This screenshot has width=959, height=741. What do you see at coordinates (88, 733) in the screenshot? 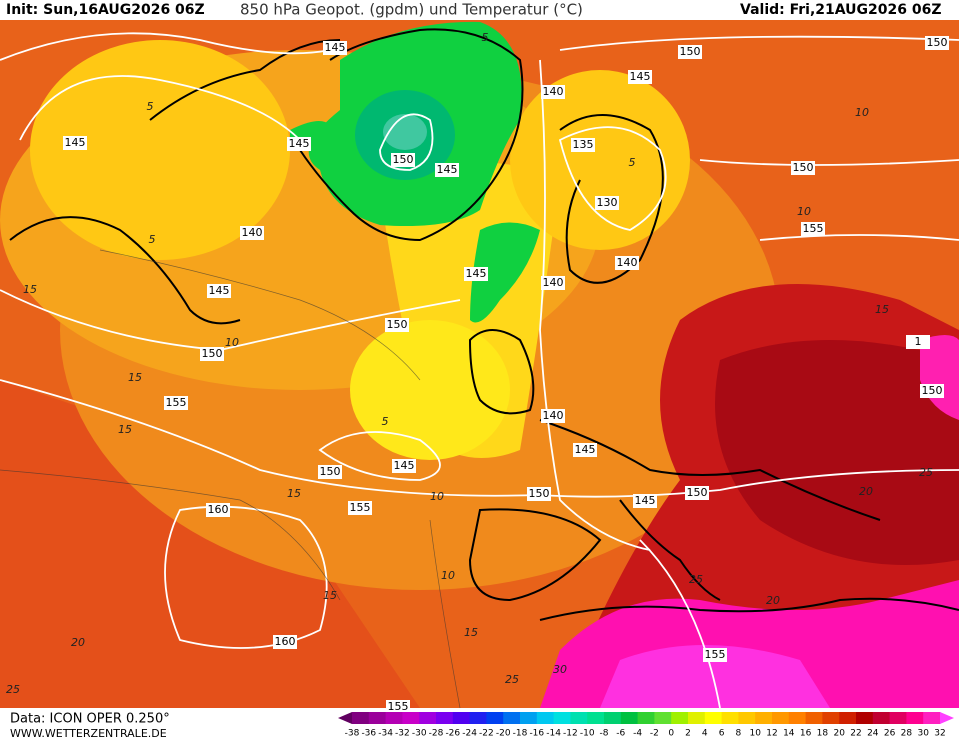
I see `website: WWW.WETTERZENTRALE.DE` at bounding box center [88, 733].